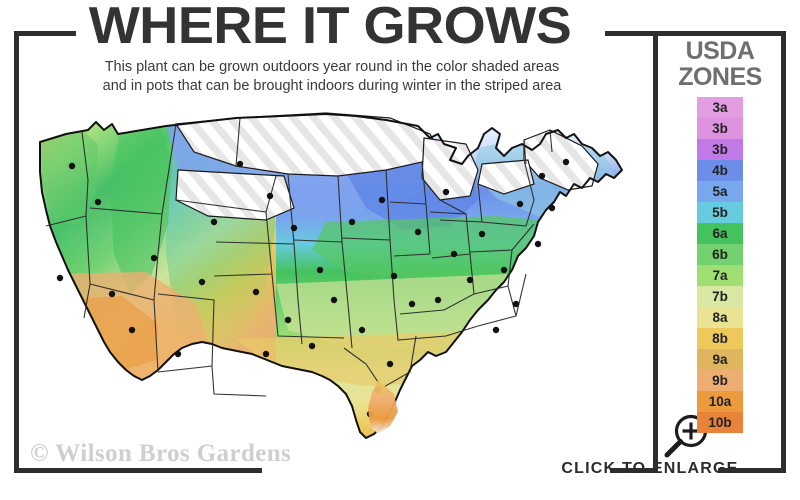 The width and height of the screenshot is (800, 500). What do you see at coordinates (720, 64) in the screenshot?
I see `usda-zones-title: USDA ZONES` at bounding box center [720, 64].